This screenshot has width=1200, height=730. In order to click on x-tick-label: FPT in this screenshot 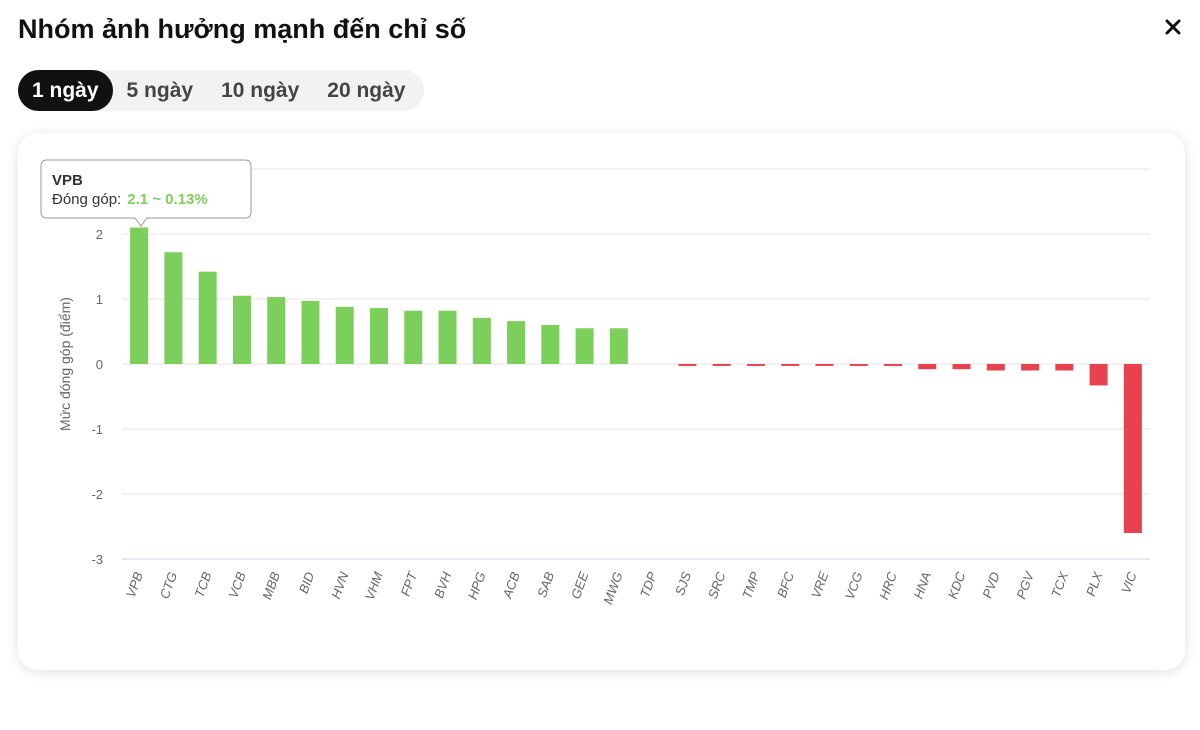, I will do `click(409, 583)`.